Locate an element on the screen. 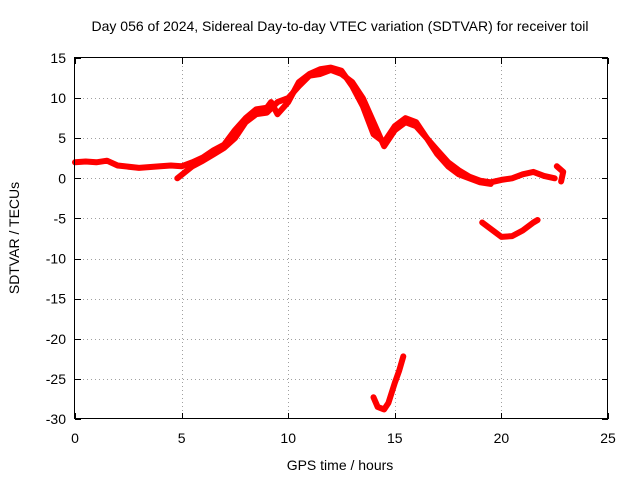  y-tick-label: -10 is located at coordinates (56, 259).